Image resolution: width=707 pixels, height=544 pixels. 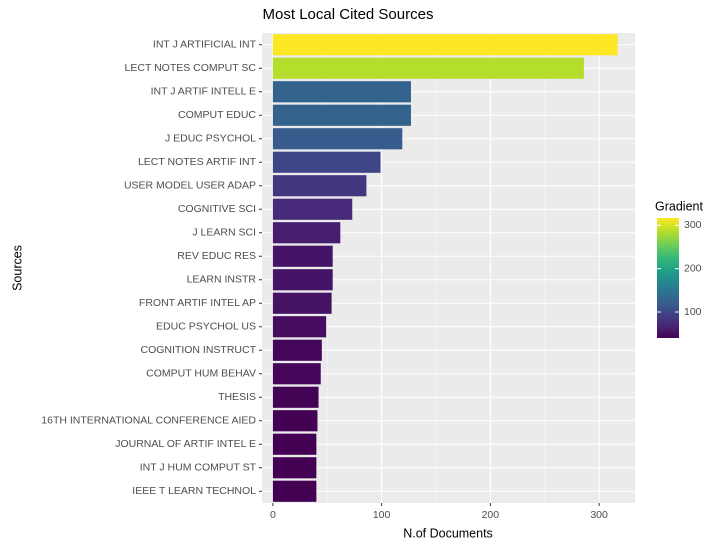 I want to click on legend-title: Gradient, so click(x=679, y=206).